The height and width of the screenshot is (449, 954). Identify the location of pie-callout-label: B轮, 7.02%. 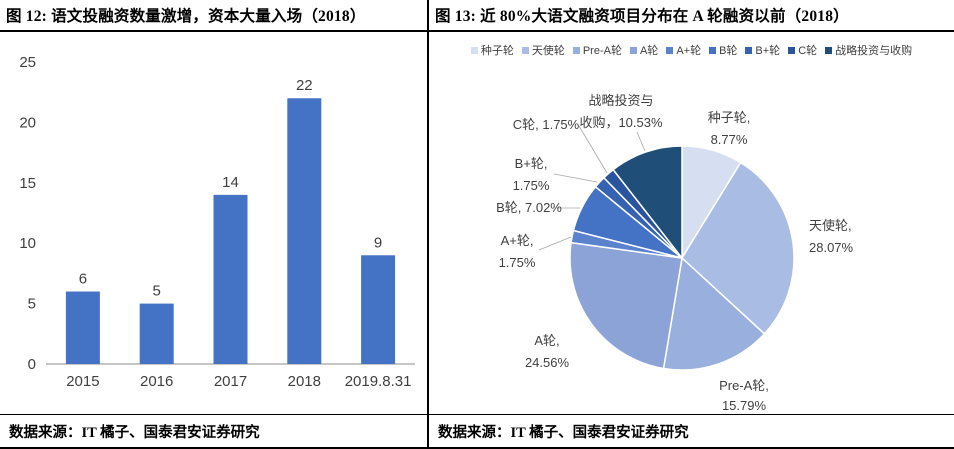
(529, 207).